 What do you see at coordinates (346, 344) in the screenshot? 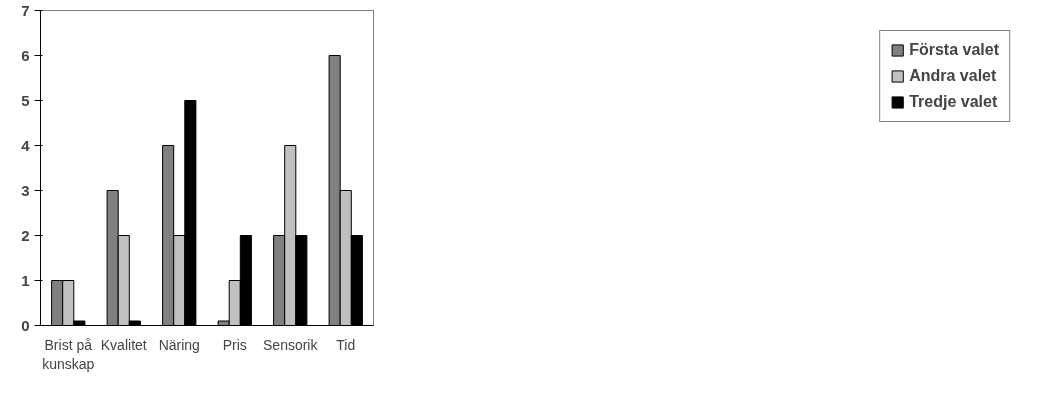
I see `x-tick-label: Tid` at bounding box center [346, 344].